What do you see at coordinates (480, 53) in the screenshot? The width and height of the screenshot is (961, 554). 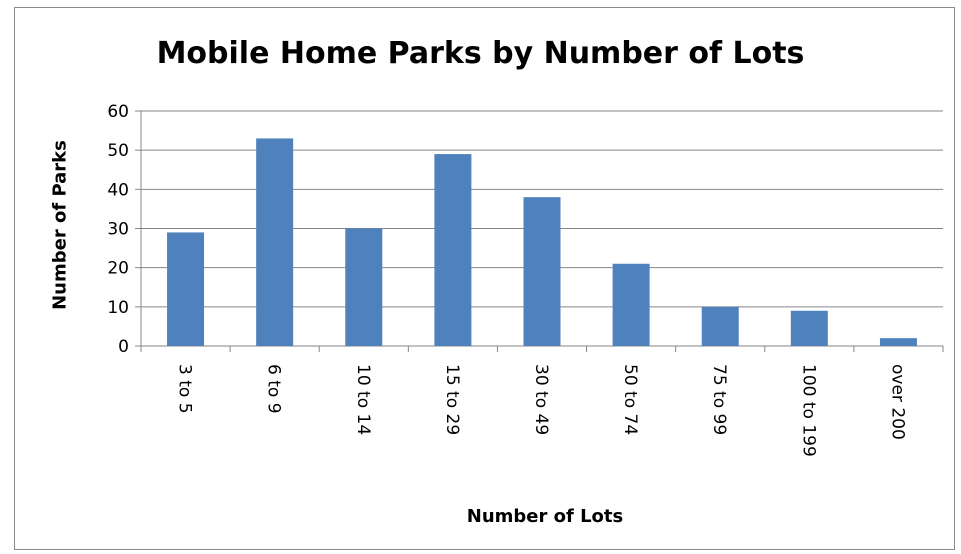 I see `chart-title: Mobile Home Parks by Number of Lots` at bounding box center [480, 53].